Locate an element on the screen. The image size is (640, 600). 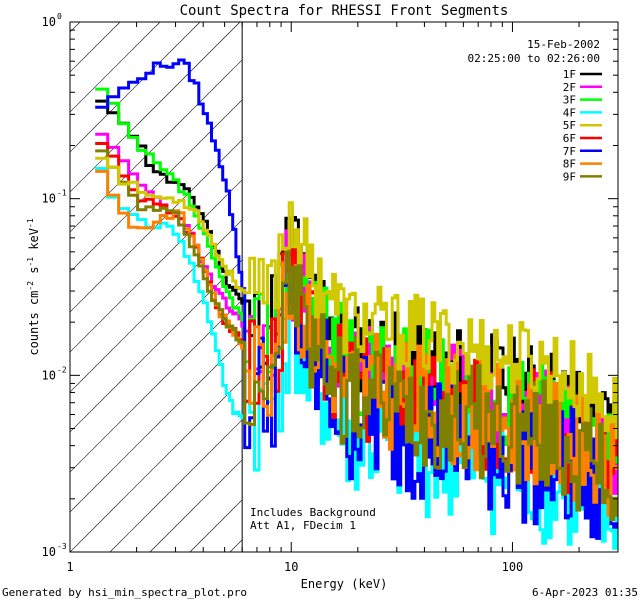
legend-label-8F: 8F is located at coordinates (569, 164).